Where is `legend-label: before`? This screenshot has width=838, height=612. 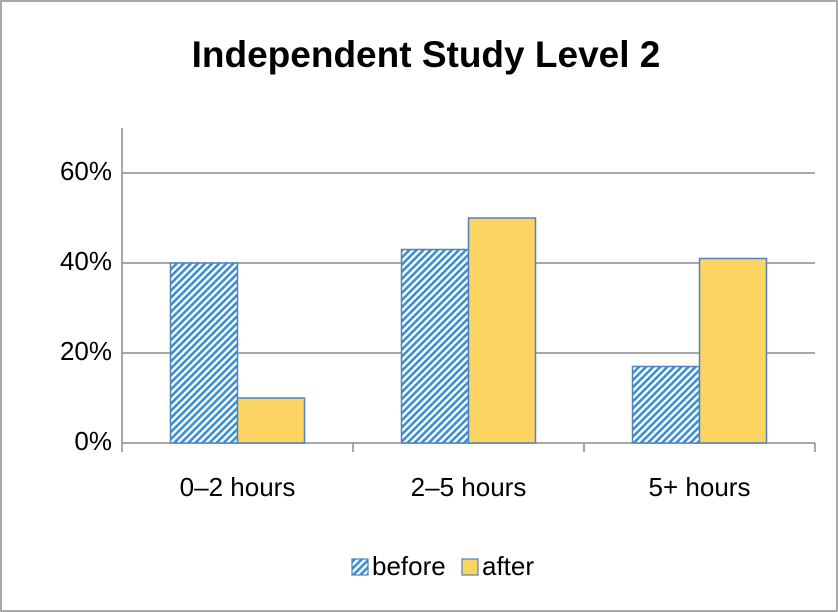
legend-label: before is located at coordinates (409, 566).